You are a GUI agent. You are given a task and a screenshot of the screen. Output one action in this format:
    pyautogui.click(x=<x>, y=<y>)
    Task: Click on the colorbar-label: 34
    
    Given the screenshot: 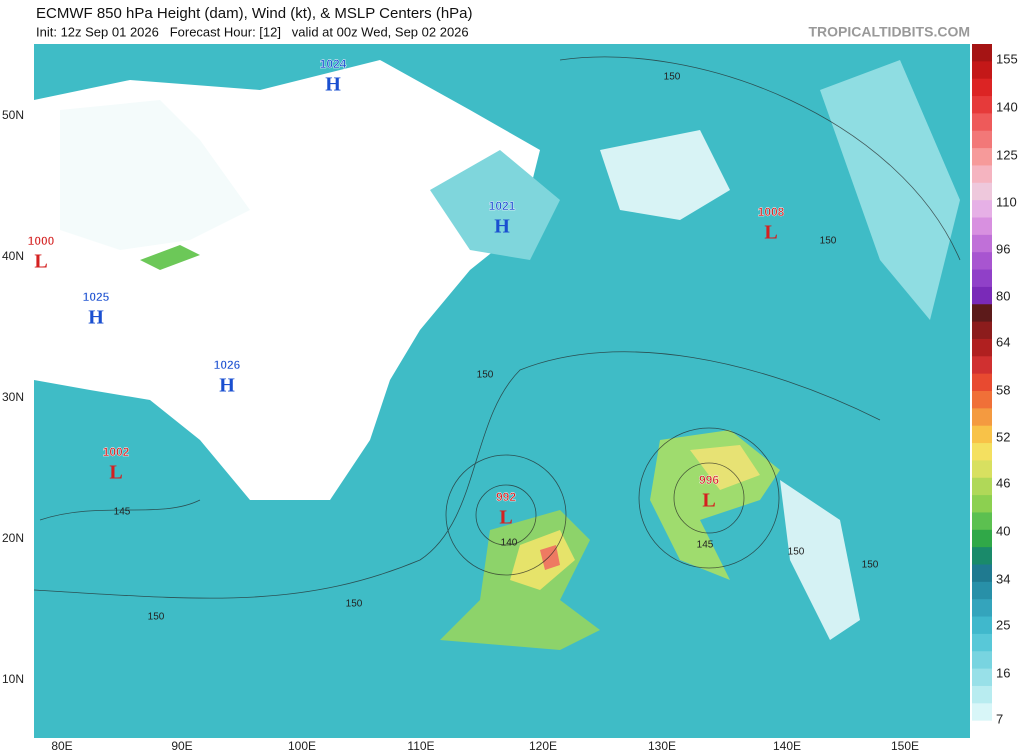 What is the action you would take?
    pyautogui.click(x=1003, y=578)
    